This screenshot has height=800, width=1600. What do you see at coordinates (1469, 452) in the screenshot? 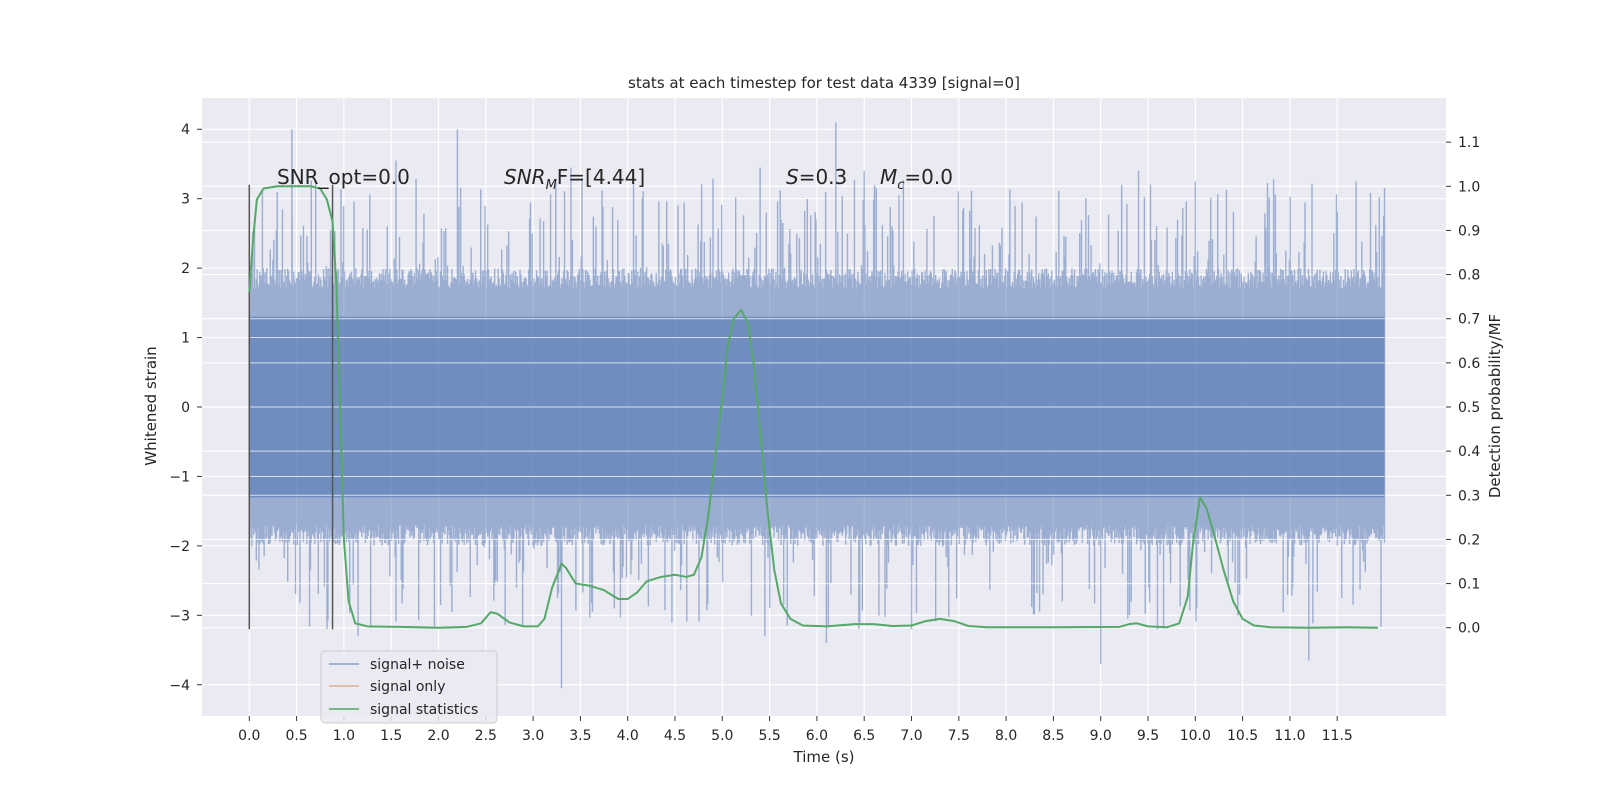
I see `y2-tick-label: 0.4` at bounding box center [1469, 452].